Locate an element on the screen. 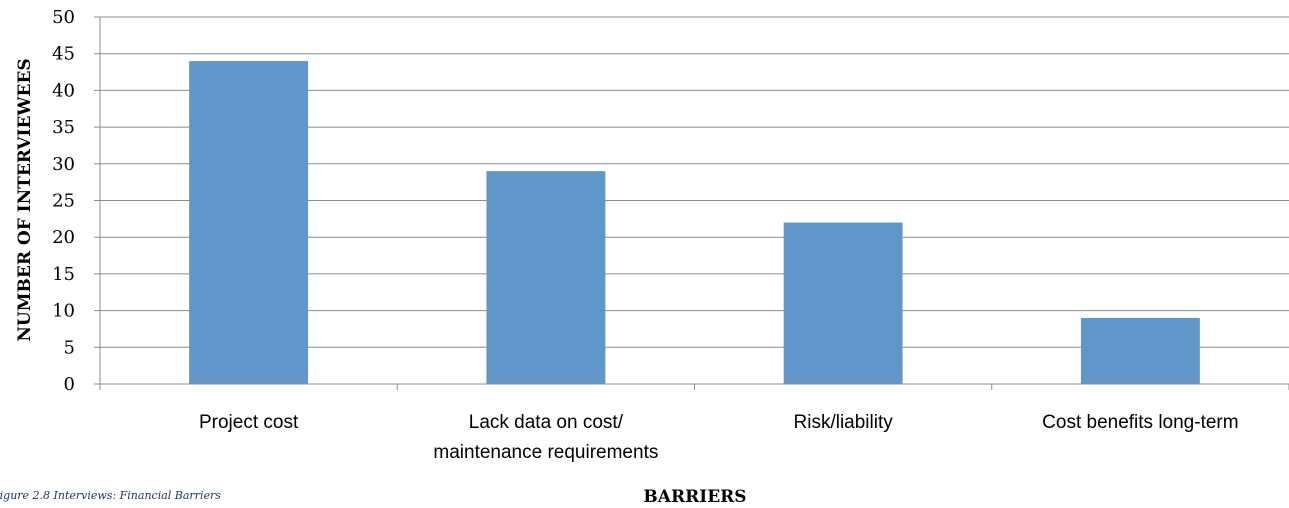  category-label: Project cost is located at coordinates (249, 422).